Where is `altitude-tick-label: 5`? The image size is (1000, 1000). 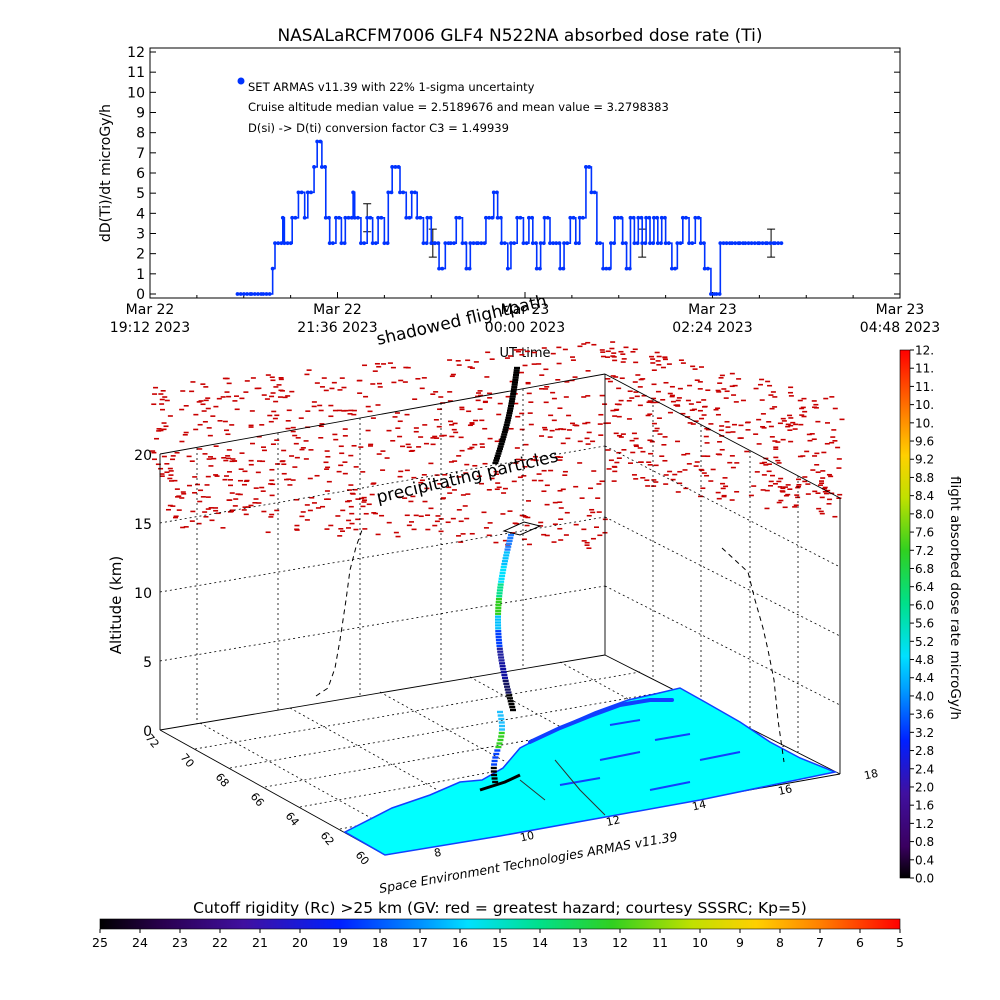
altitude-tick-label: 5 is located at coordinates (147, 663).